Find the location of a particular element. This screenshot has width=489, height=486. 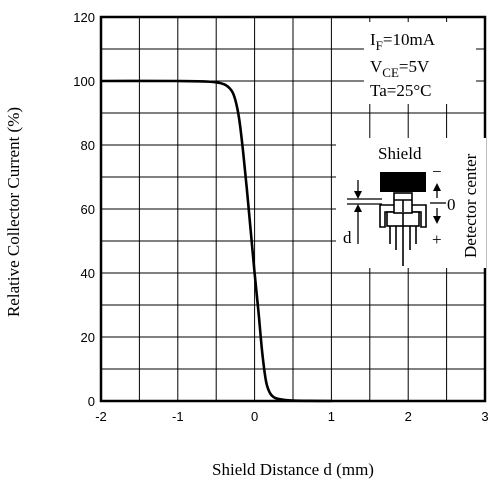

y-axis-title: Relative Collector Current (%) is located at coordinates (13, 212).